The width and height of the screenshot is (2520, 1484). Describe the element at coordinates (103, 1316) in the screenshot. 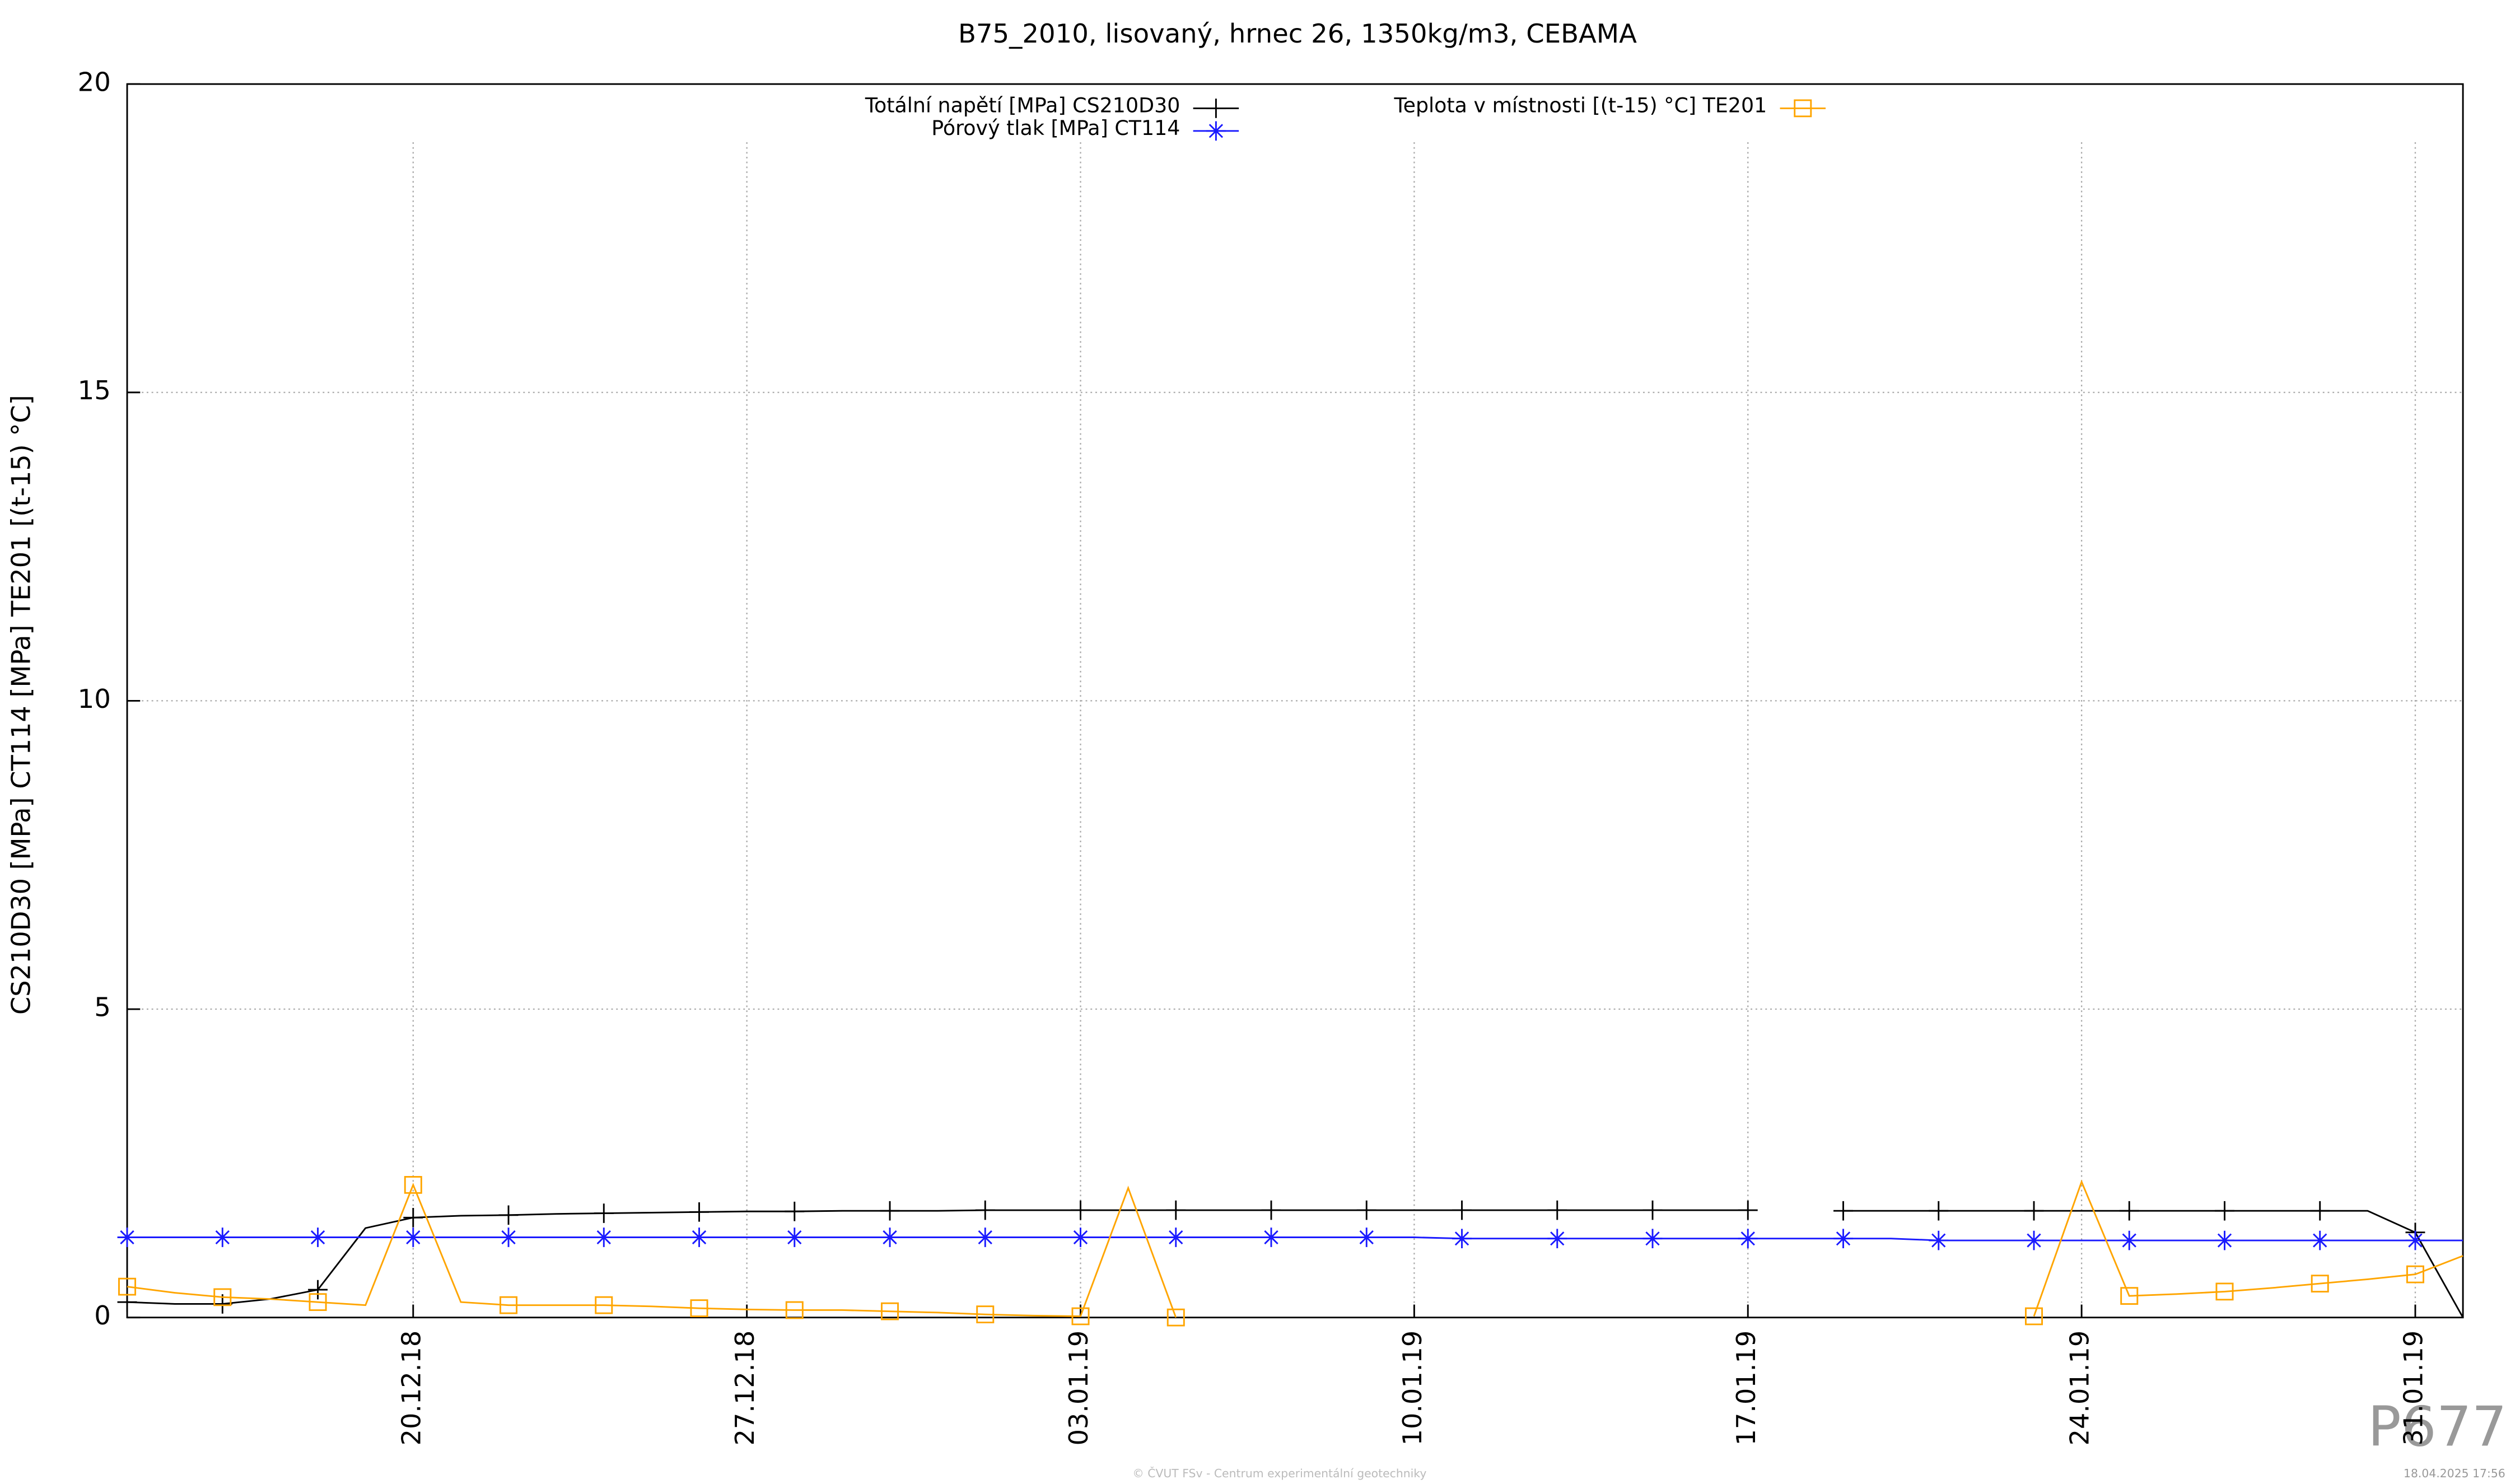

I see `y-tick-label: 0` at that location.